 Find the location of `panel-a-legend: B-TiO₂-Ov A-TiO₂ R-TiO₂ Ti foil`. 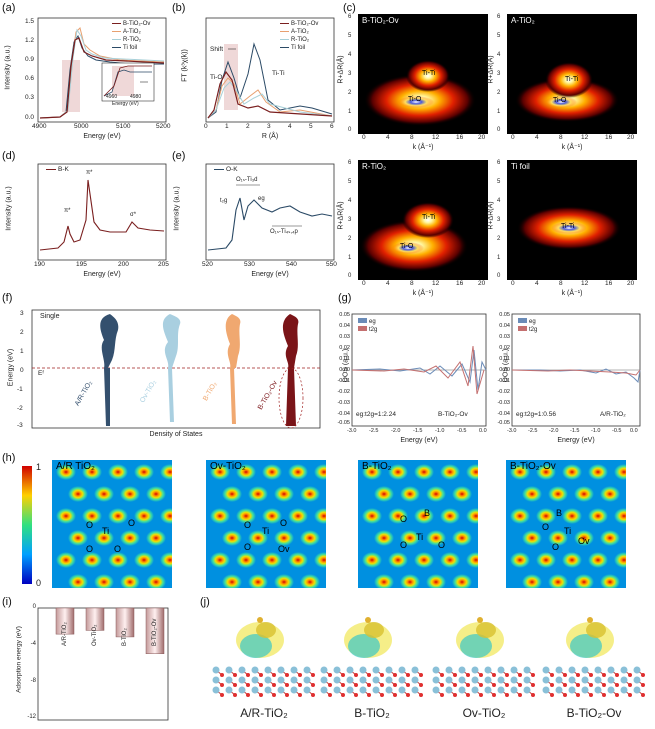

panel-a-legend: B-TiO₂-Ov A-TiO₂ R-TiO₂ Ti foil is located at coordinates (131, 36).